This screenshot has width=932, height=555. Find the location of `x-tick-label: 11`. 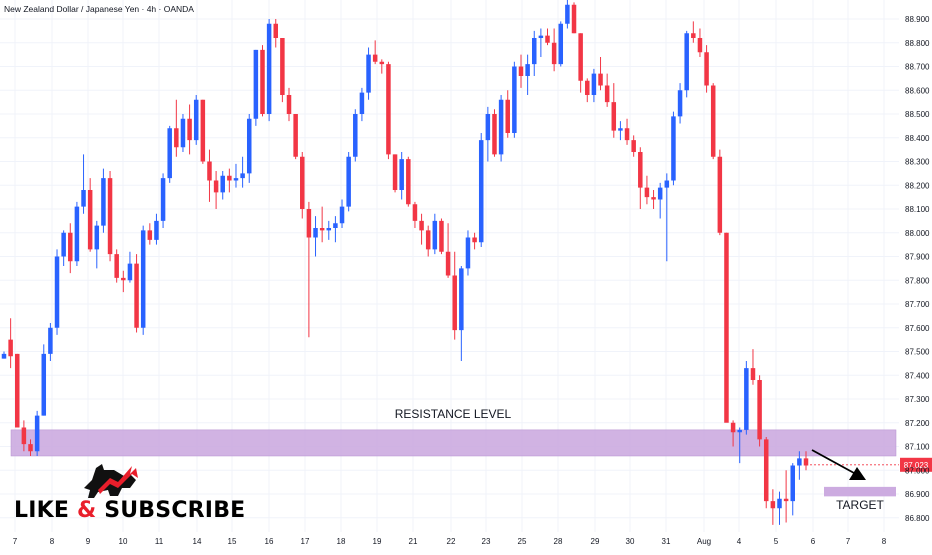

x-tick-label: 11 is located at coordinates (159, 541).